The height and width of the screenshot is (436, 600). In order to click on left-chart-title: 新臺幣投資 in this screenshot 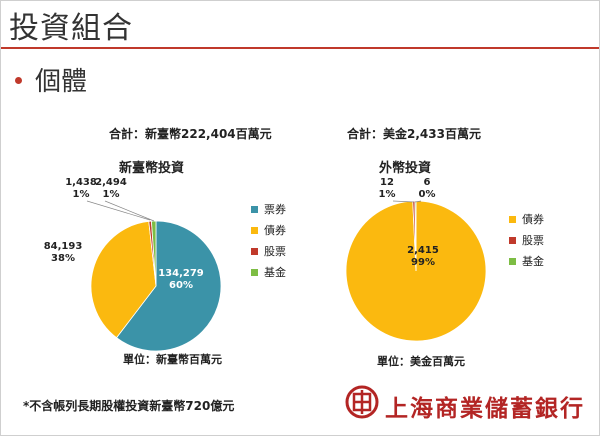, I will do `click(152, 168)`.